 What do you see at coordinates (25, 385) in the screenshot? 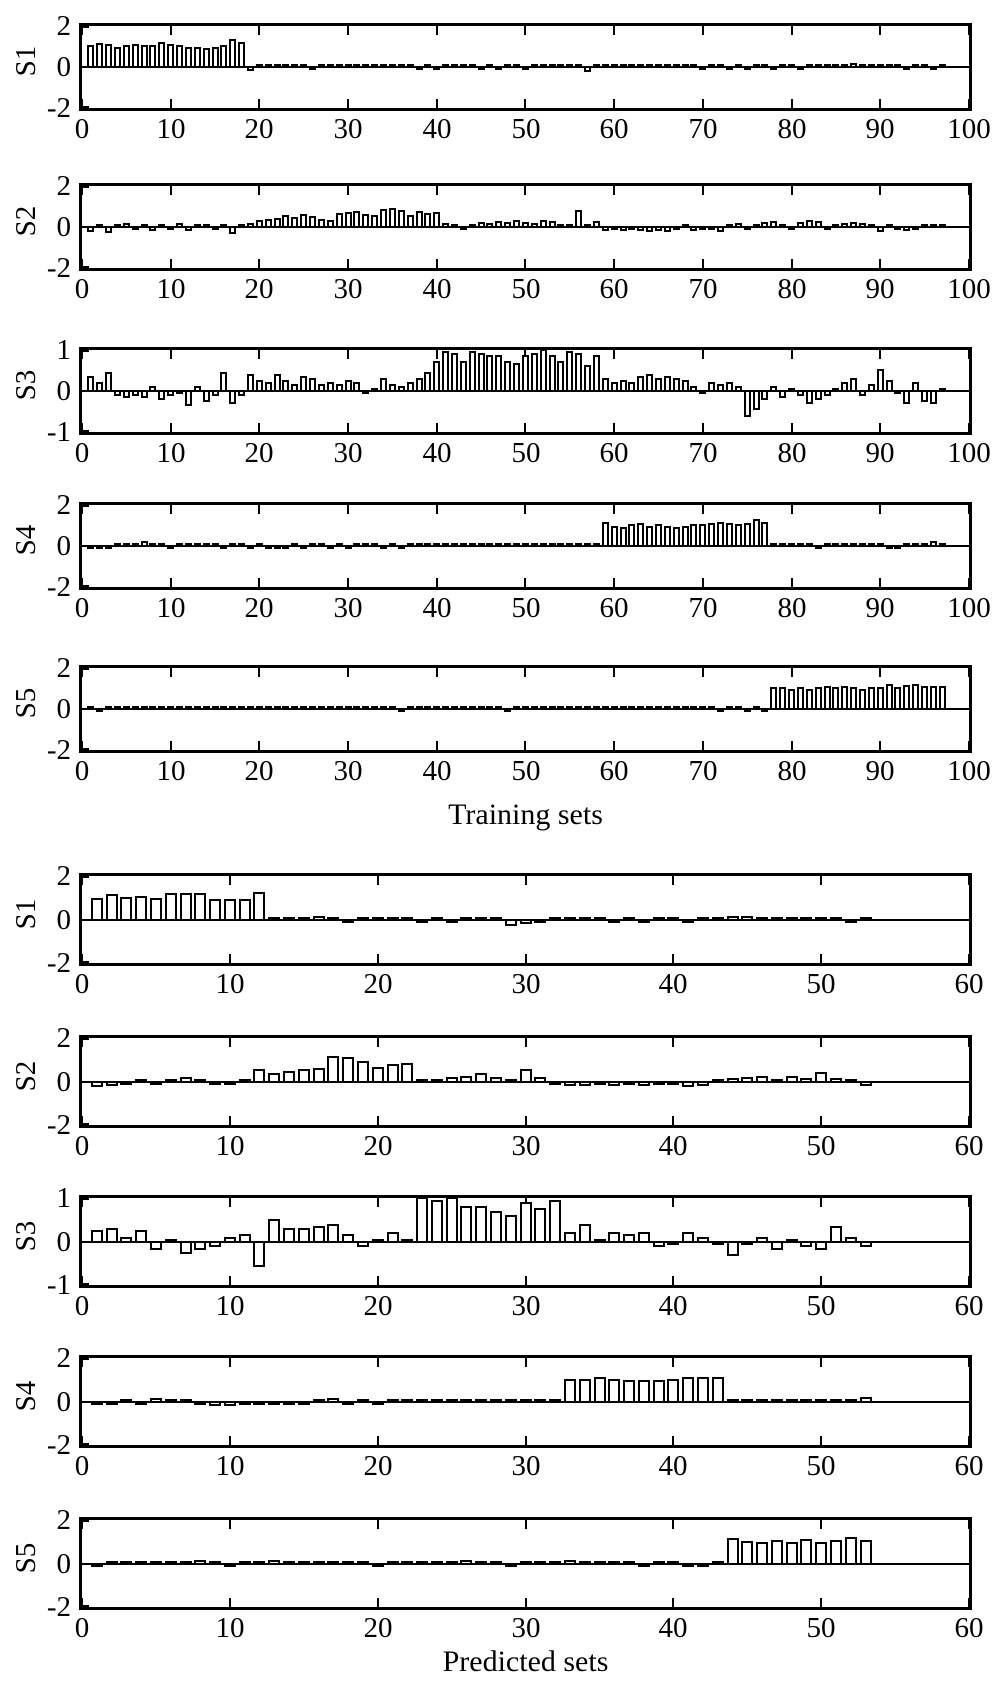
I see `y-axis-label: S3` at bounding box center [25, 385].